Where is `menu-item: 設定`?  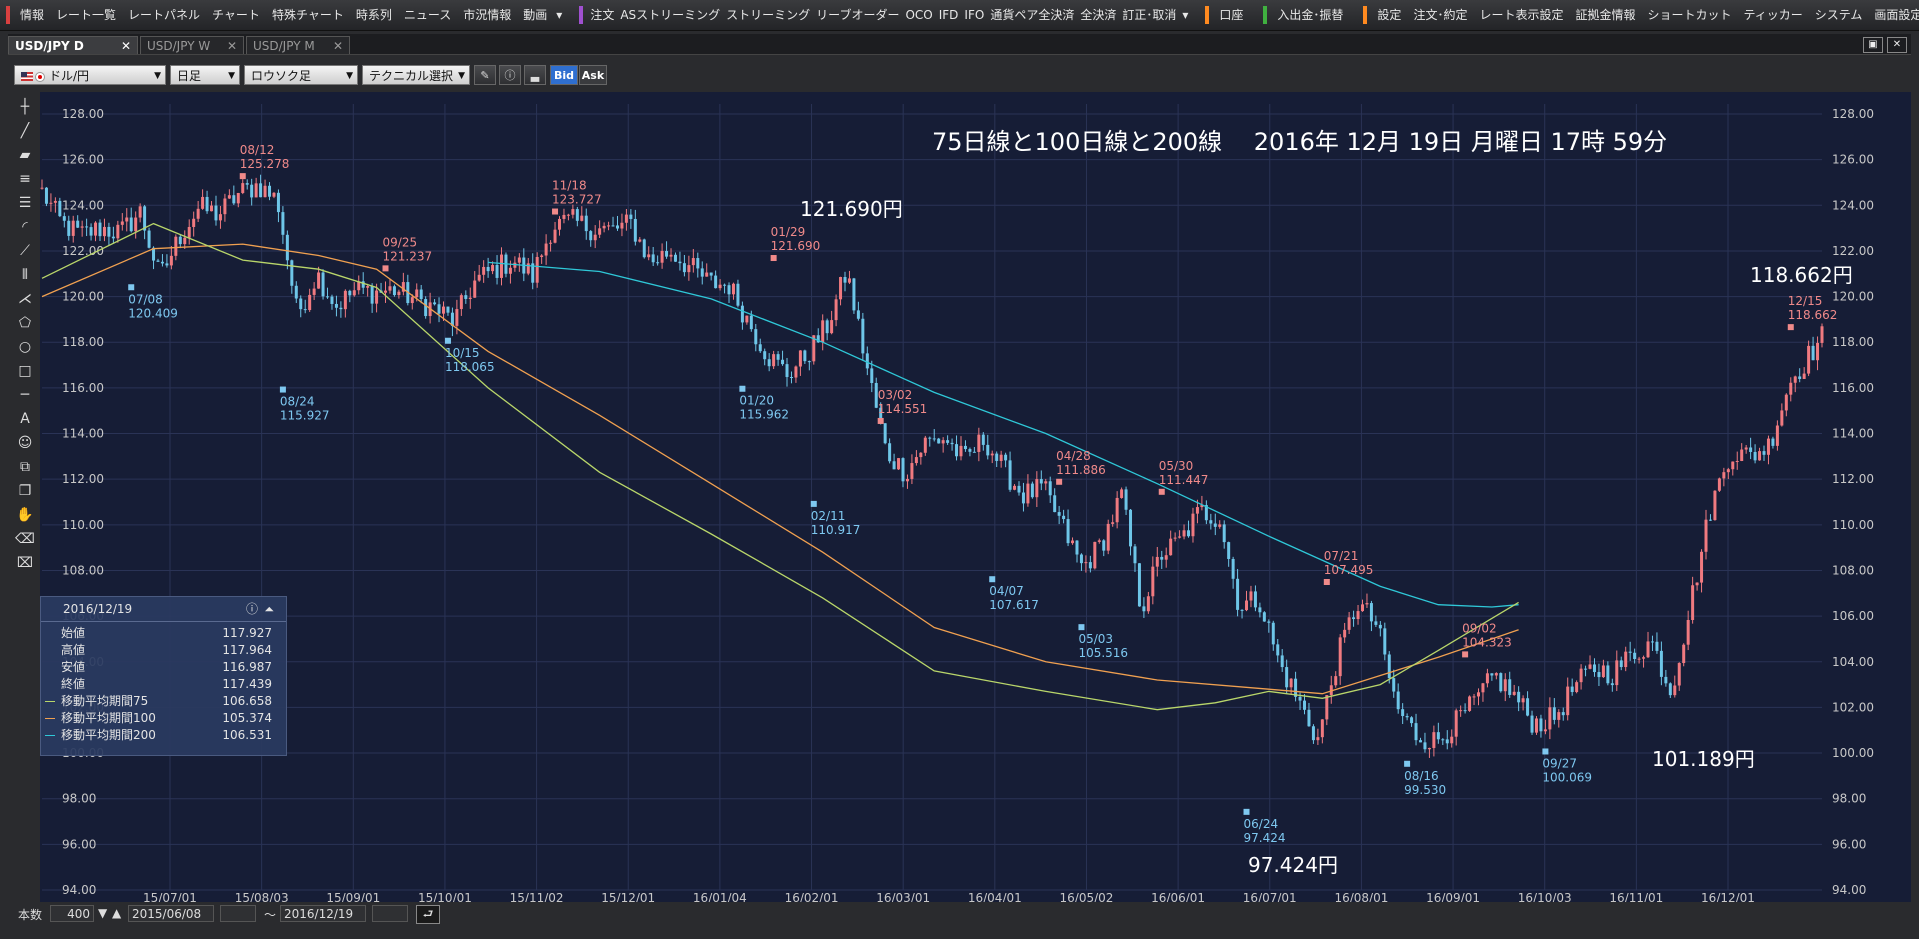 menu-item: 設定 is located at coordinates (1389, 15).